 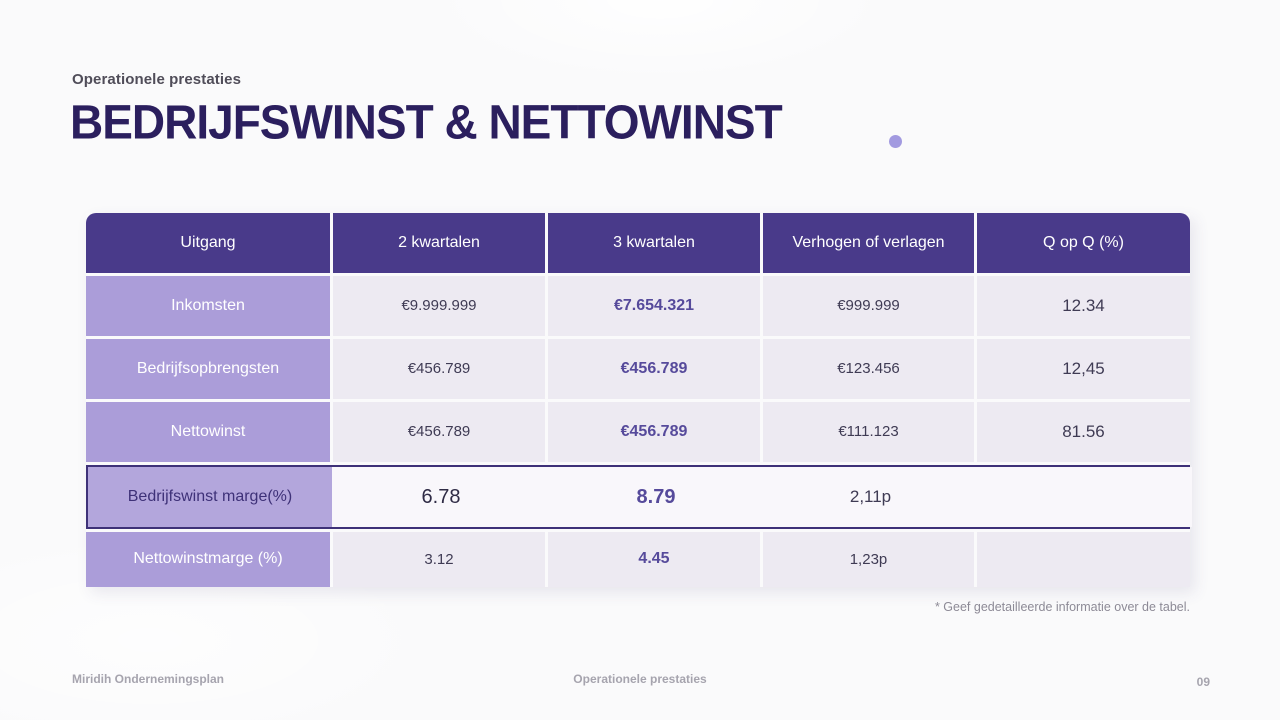 I want to click on row-q2-cell: 6.78, so click(x=441, y=497).